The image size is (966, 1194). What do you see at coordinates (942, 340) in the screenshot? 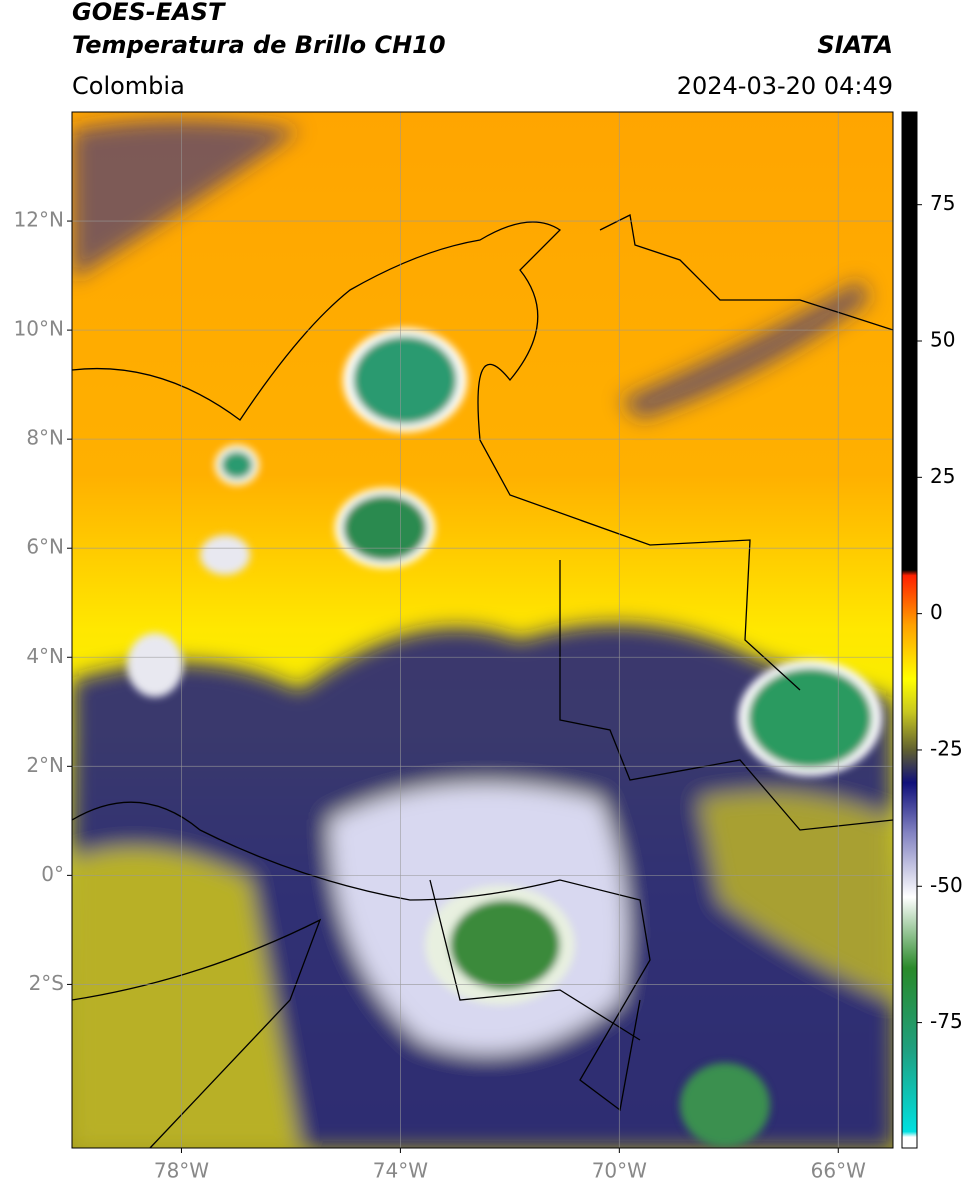
I see `colorbar-tick-label: 50` at bounding box center [942, 340].